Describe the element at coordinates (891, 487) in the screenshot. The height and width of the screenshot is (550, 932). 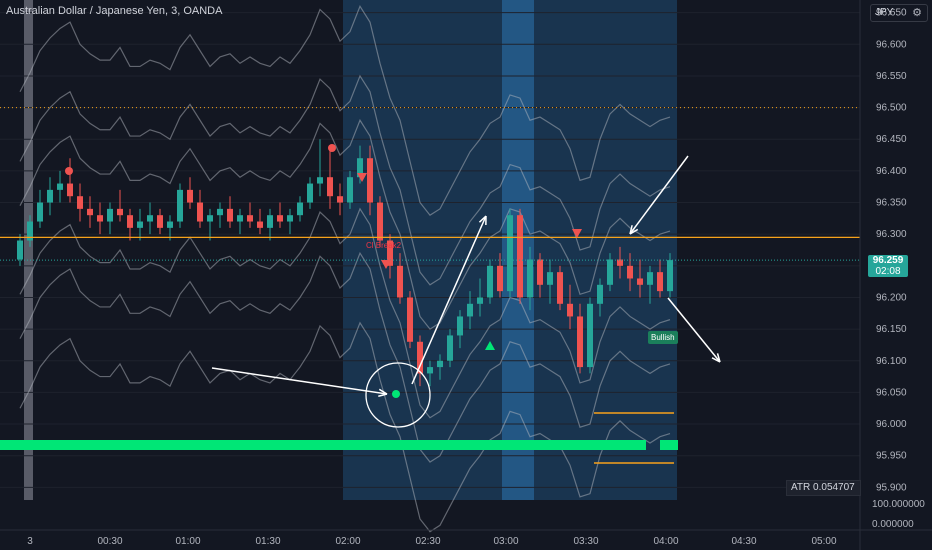
I see `y-tick-label: 95.900` at that location.